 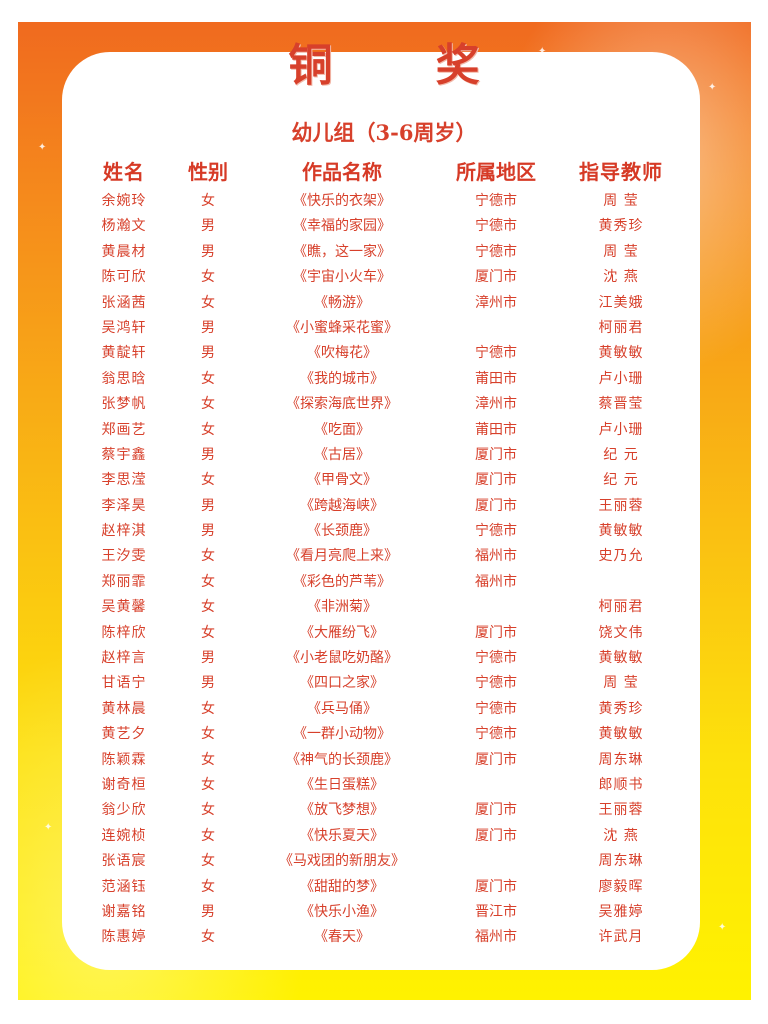 I want to click on table-row: 张语宸 女 《马戏团的新朋友》 周东琳, so click(x=384, y=861).